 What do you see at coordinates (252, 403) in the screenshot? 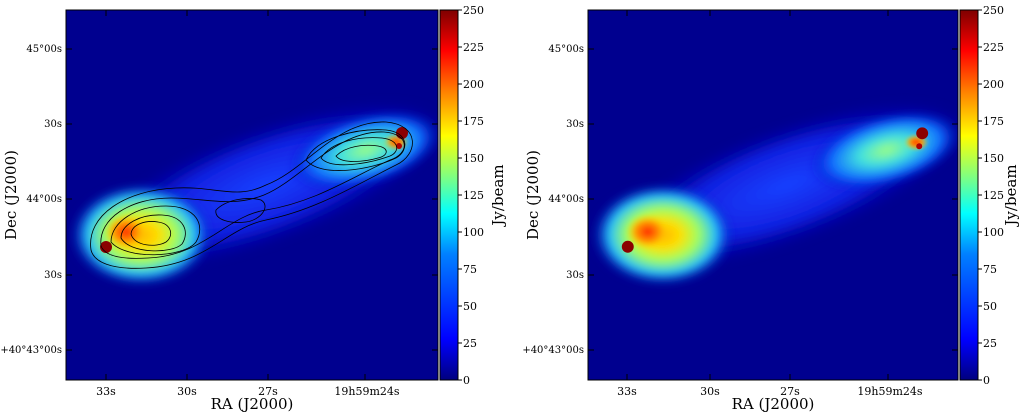
I see `left-x-axis-label: RA (J2000)` at bounding box center [252, 403].